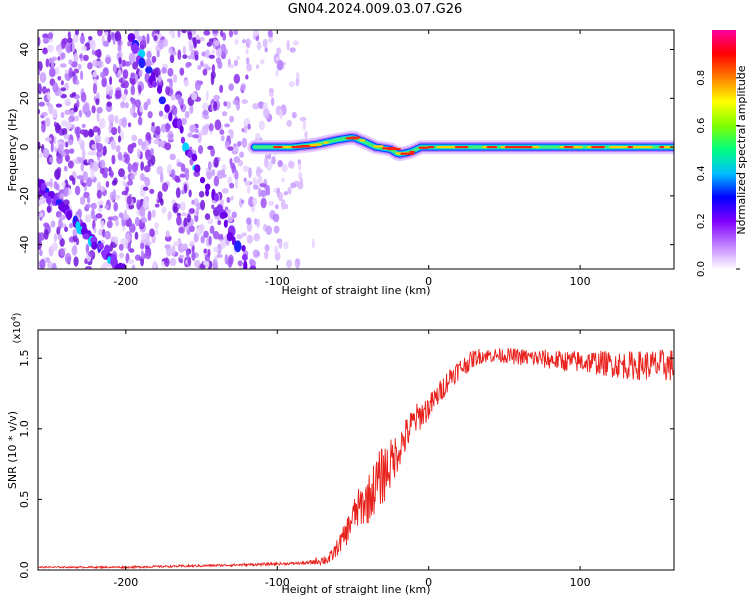 Image resolution: width=750 pixels, height=600 pixels. Describe the element at coordinates (125, 582) in the screenshot. I see `snr-x-tick-label: -200` at that location.